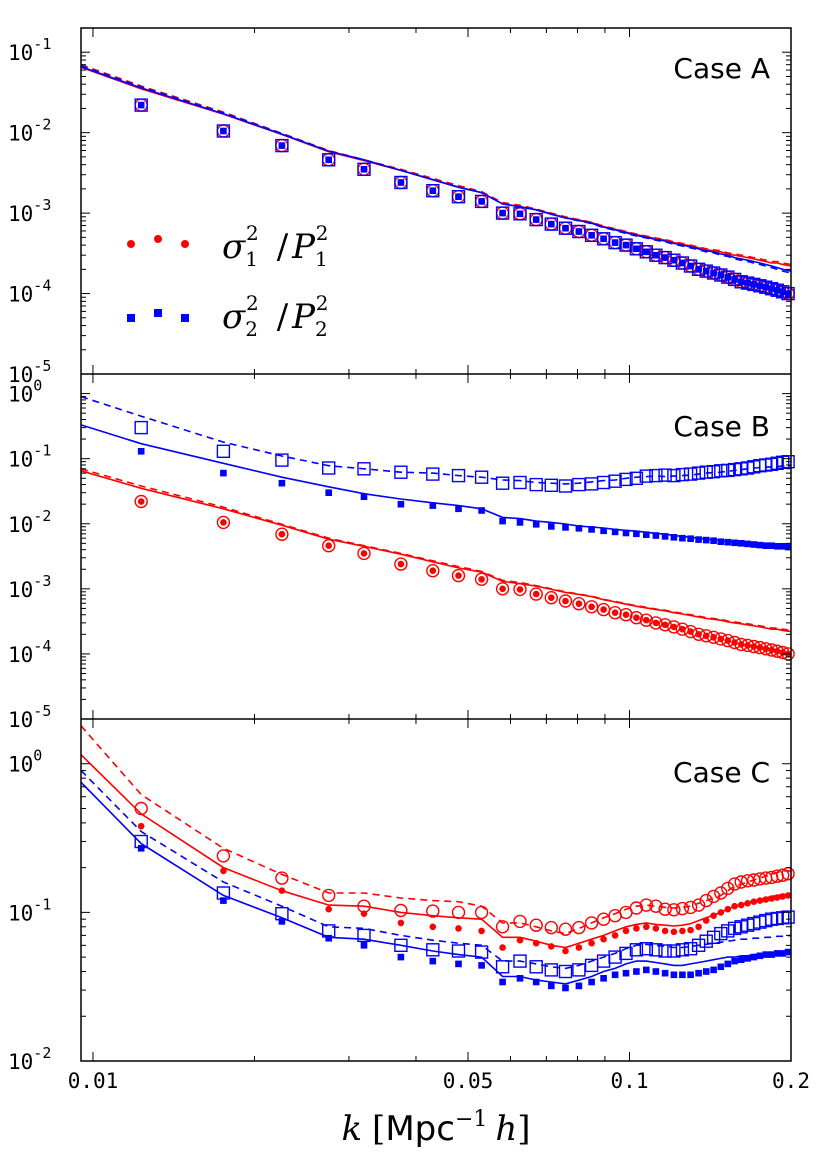 Image resolution: width=827 pixels, height=1170 pixels. Describe the element at coordinates (275, 246) in the screenshot. I see `legend-label-sigma1: σ12/P12` at that location.